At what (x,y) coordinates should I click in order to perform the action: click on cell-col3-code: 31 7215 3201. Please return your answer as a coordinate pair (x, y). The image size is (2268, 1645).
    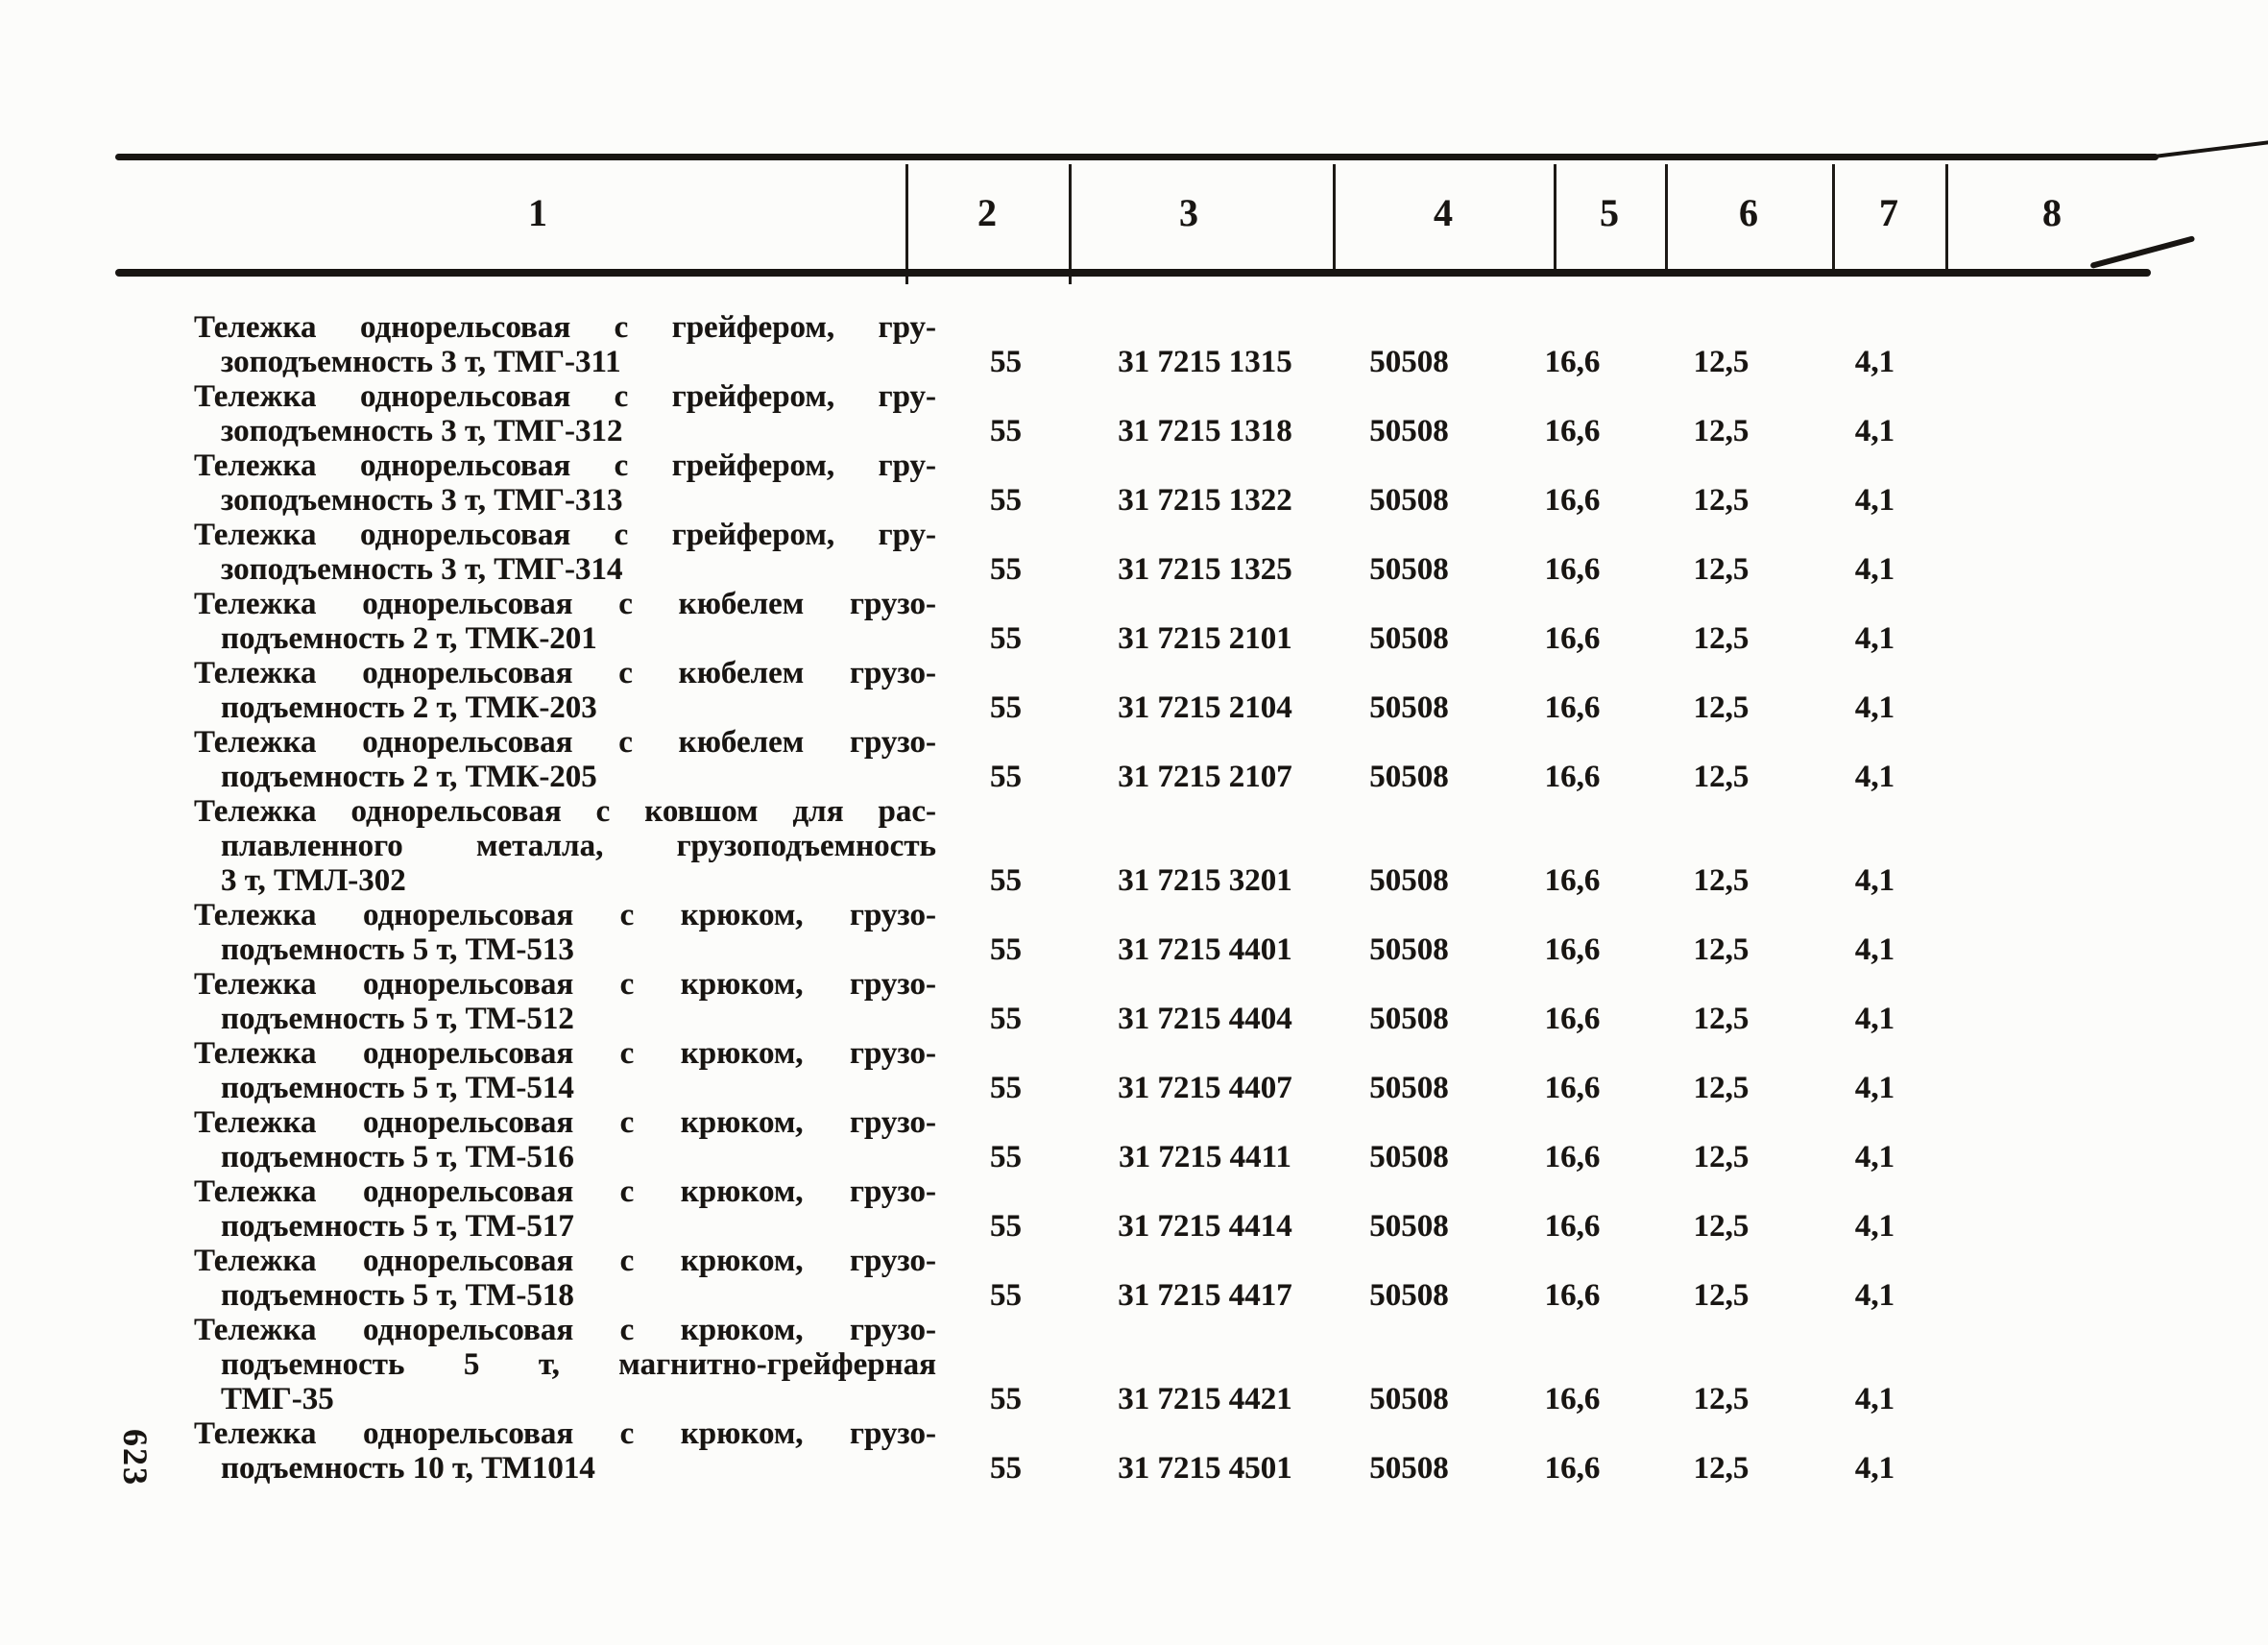
    Looking at the image, I should click on (1205, 881).